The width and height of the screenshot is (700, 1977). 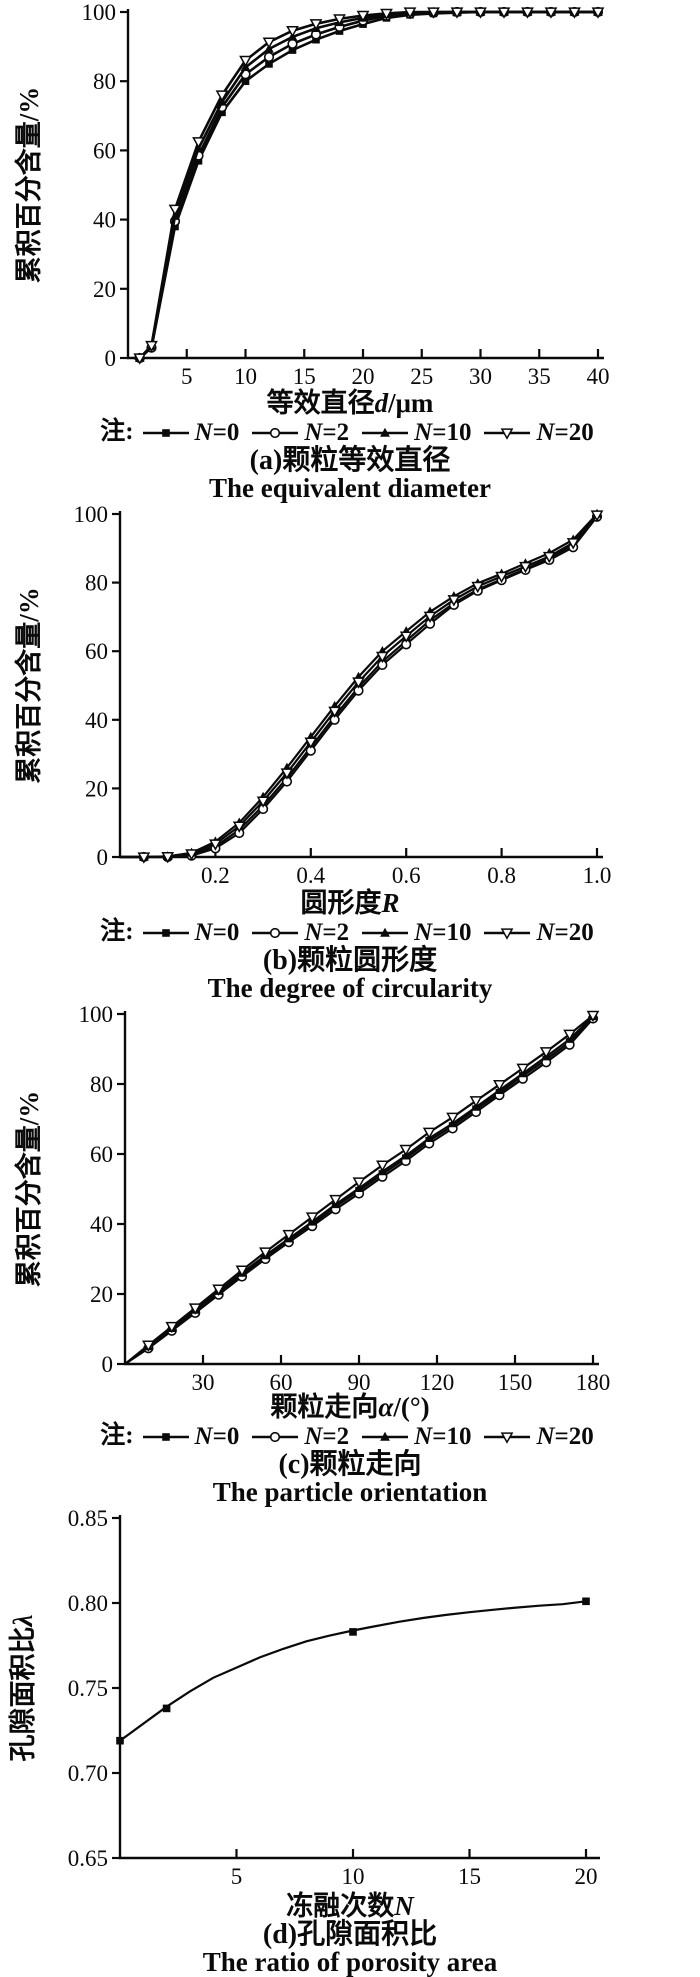 I want to click on chart-a-caption-cn: (a)颗粒等效直径, so click(x=350, y=460).